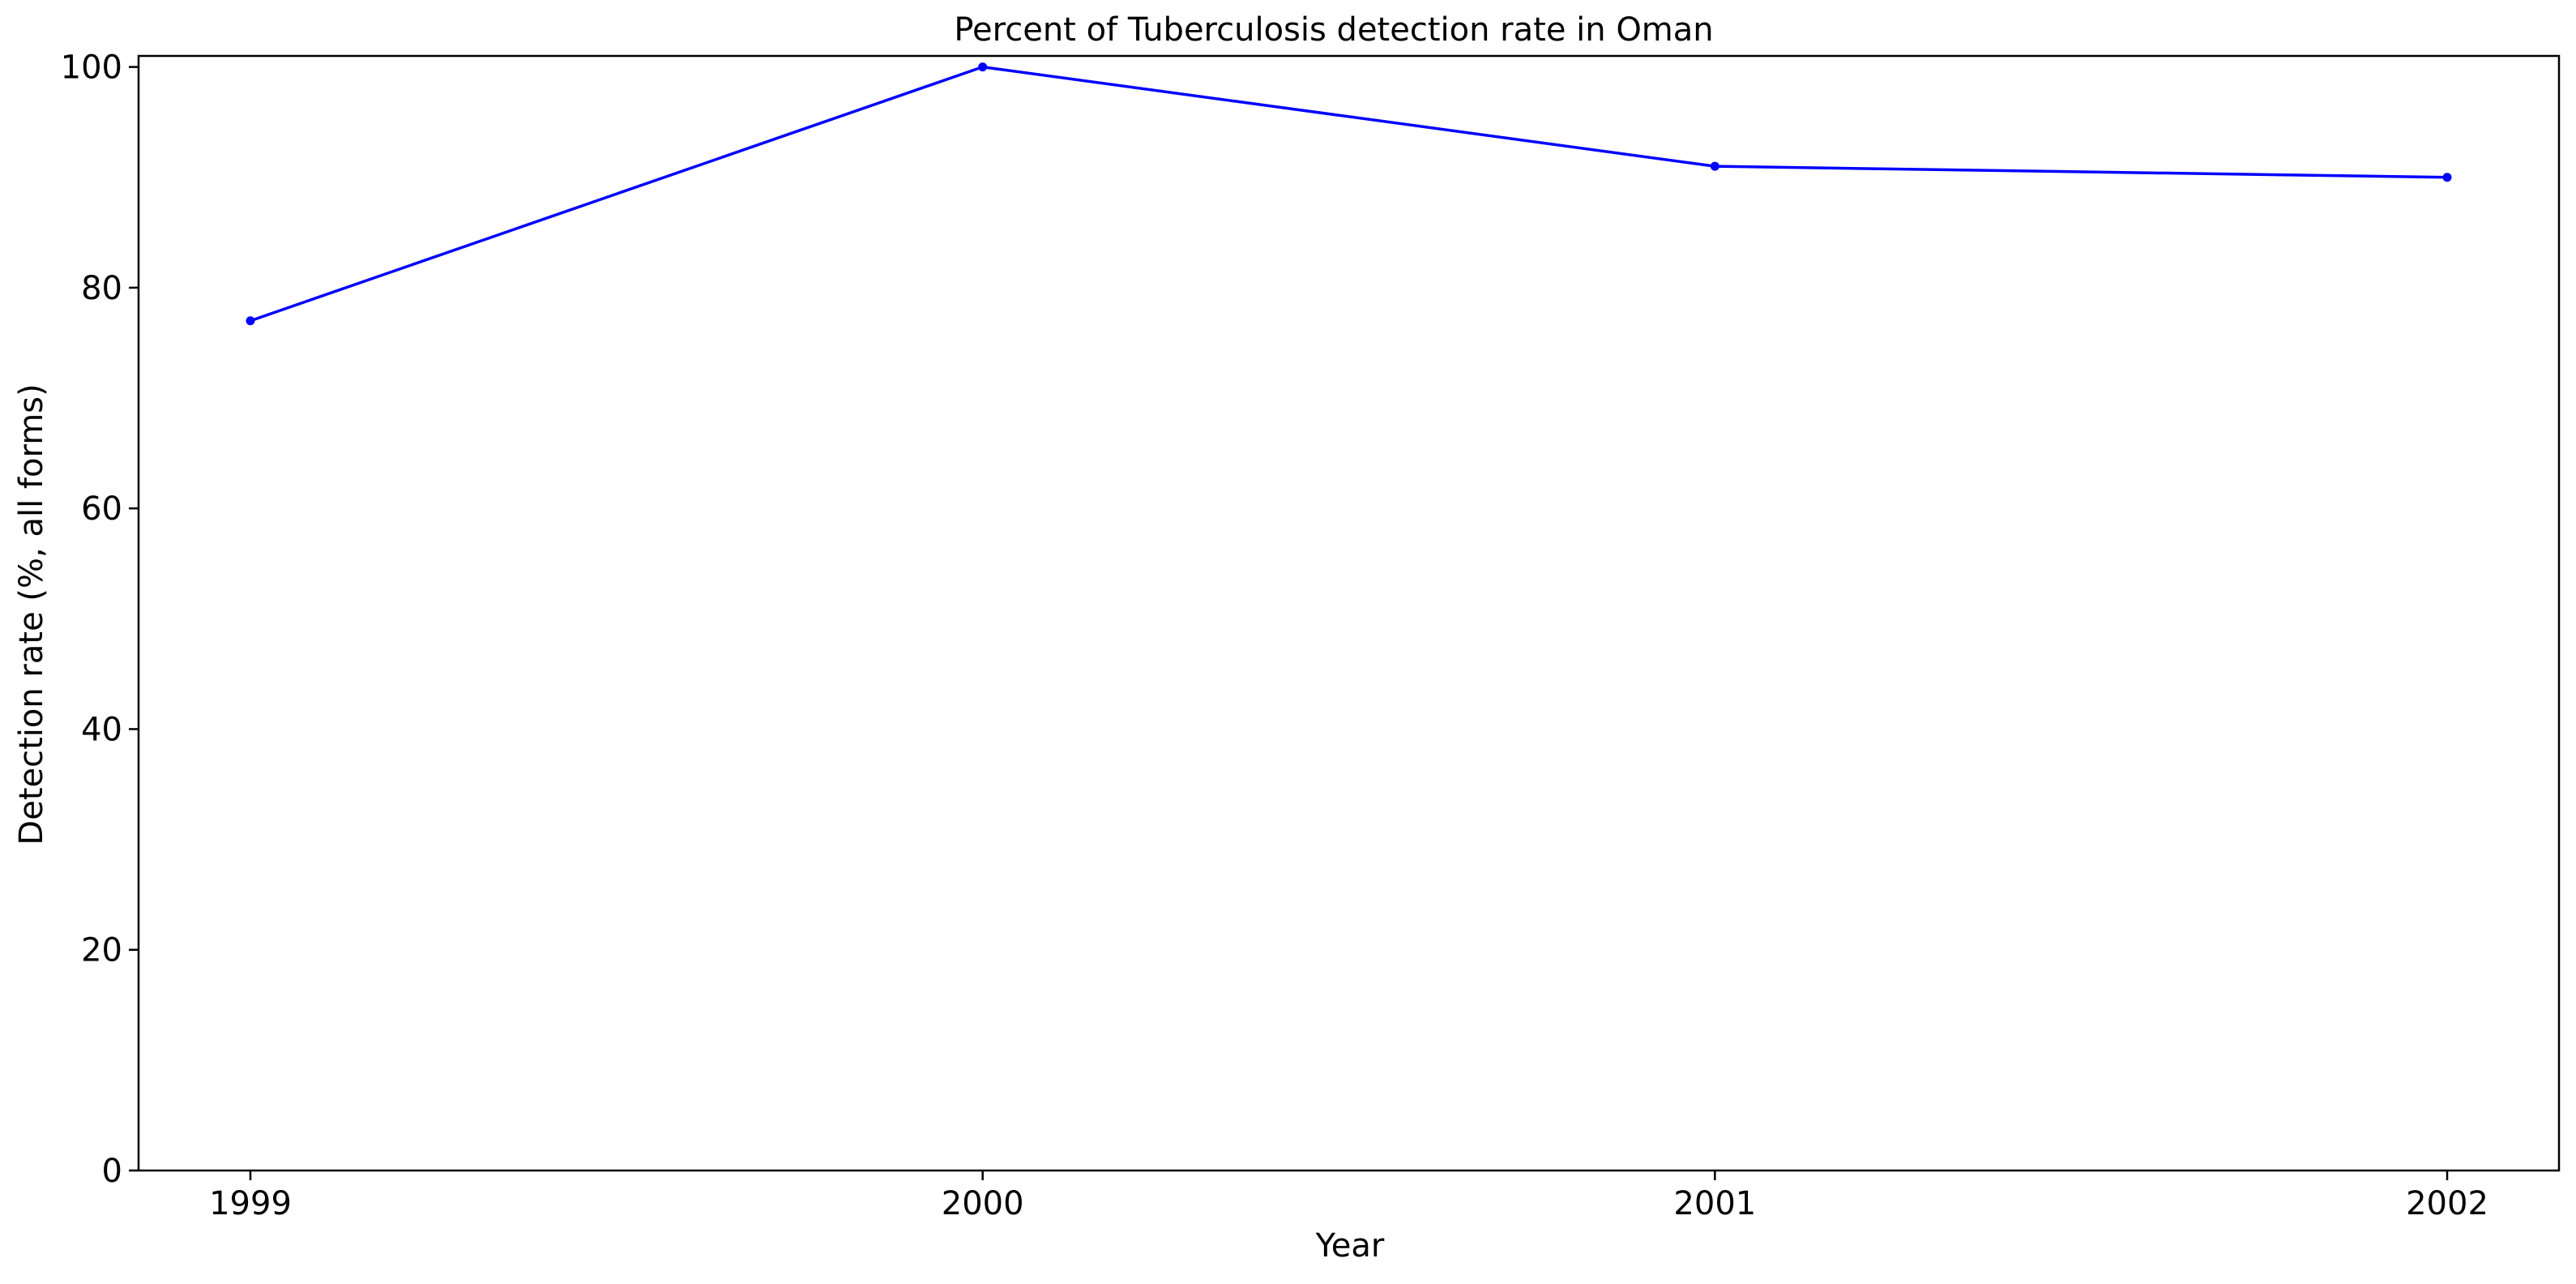 The width and height of the screenshot is (2576, 1284). Describe the element at coordinates (91, 68) in the screenshot. I see `y-tick-label: 100` at that location.